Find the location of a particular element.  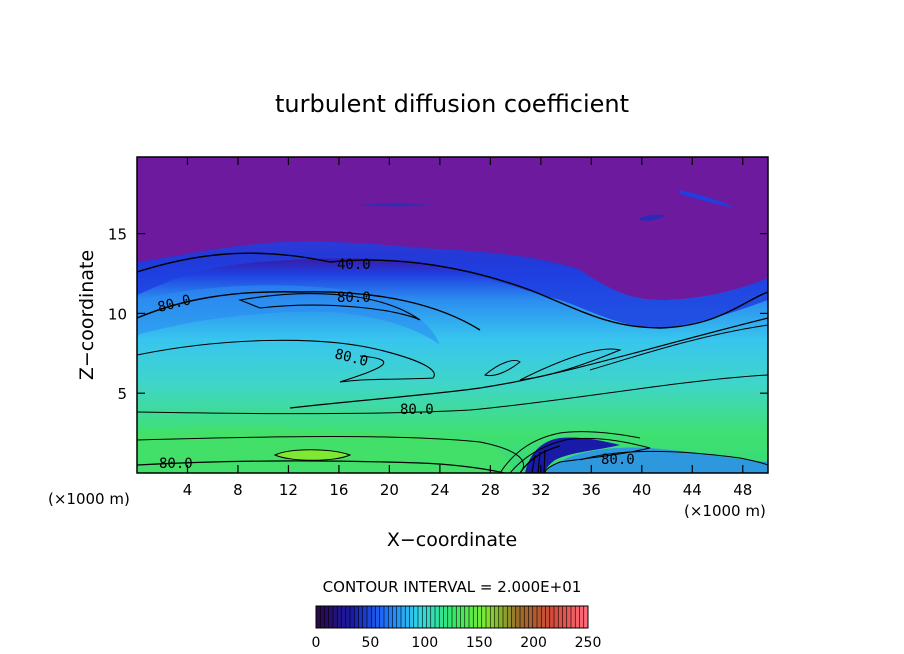

surface-blue-patch is located at coordinates (656, 460).